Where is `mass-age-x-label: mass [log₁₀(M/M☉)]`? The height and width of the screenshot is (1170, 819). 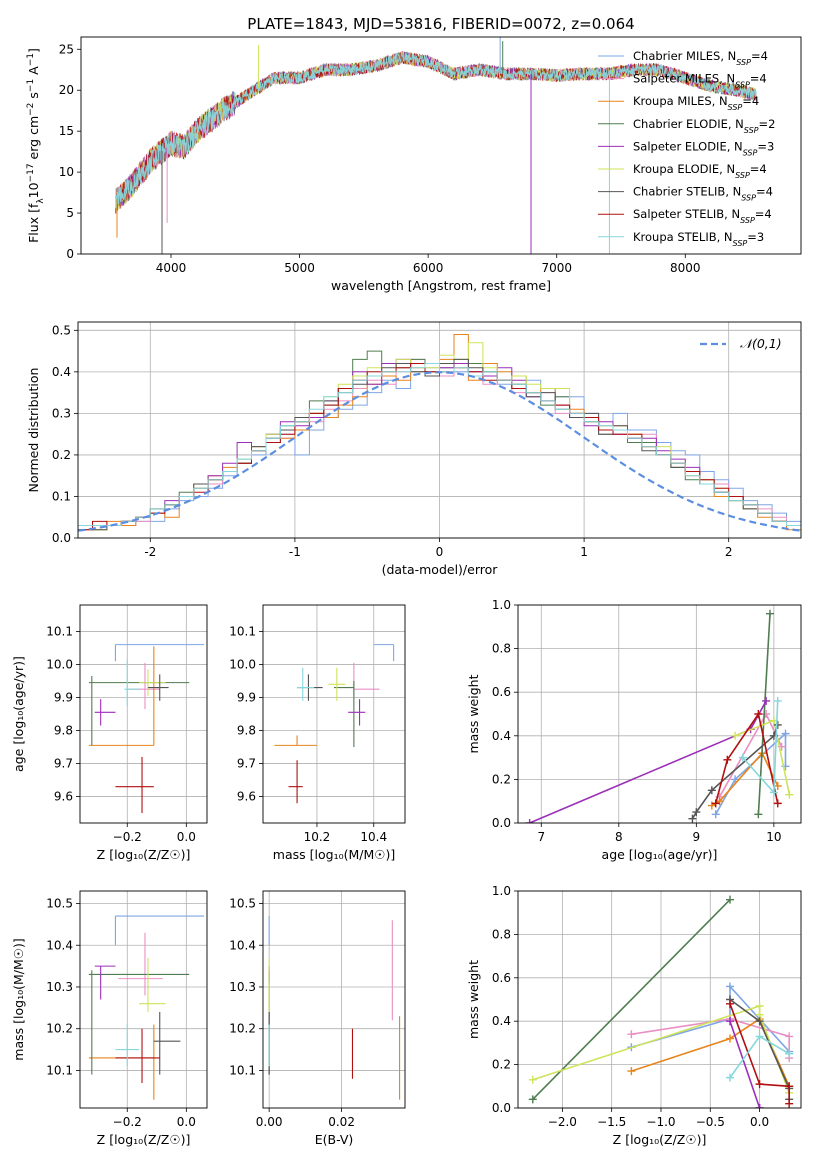
mass-age-x-label: mass [log₁₀(M/M☉)] is located at coordinates (334, 854).